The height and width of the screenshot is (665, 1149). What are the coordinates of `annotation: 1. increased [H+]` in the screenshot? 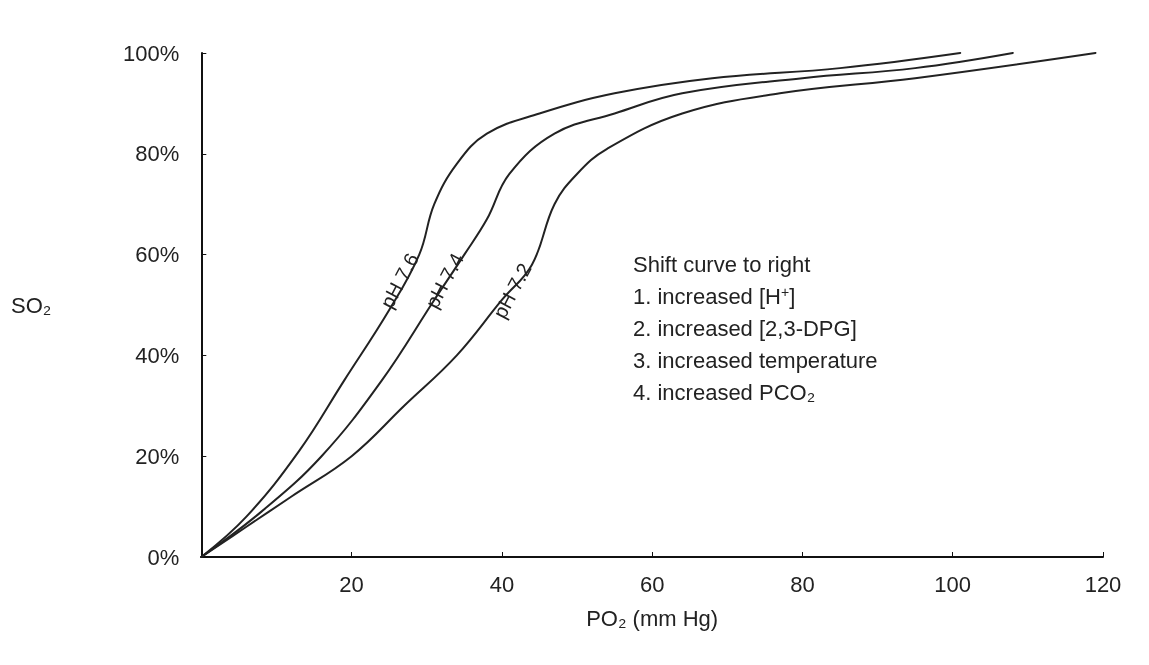 It's located at (714, 296).